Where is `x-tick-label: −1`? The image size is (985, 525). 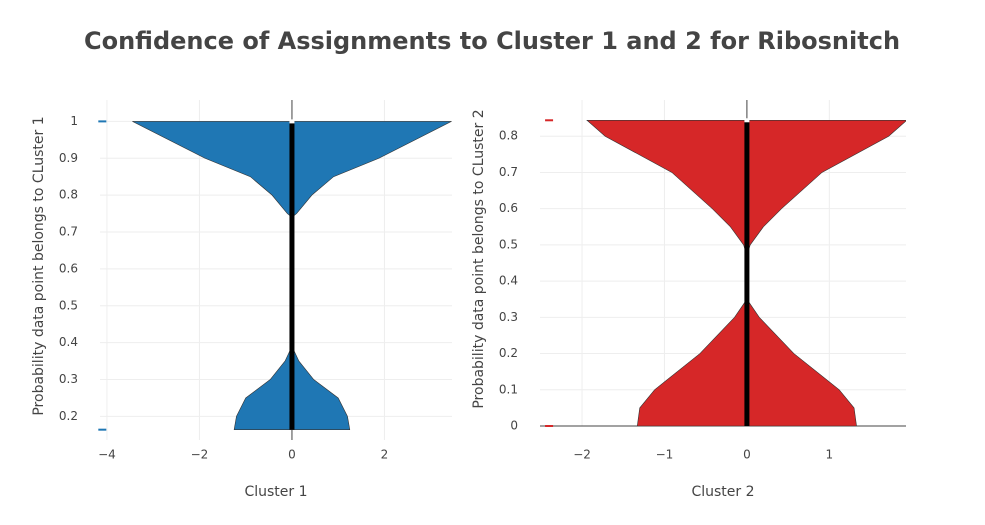 x-tick-label: −1 is located at coordinates (665, 455).